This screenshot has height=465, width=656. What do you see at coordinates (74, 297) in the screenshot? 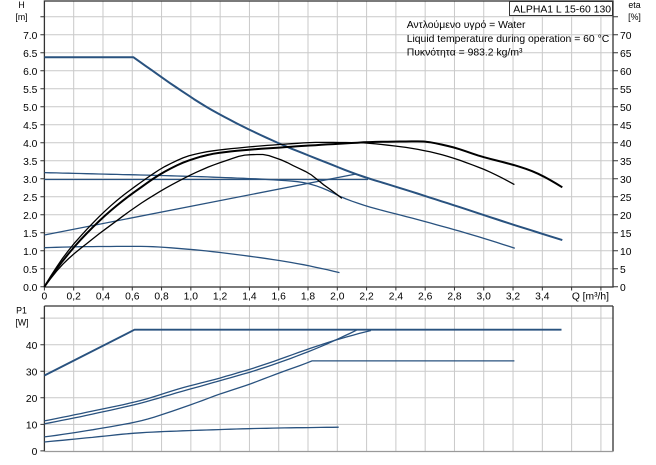
I see `svg-text: 0,2` at bounding box center [74, 297].